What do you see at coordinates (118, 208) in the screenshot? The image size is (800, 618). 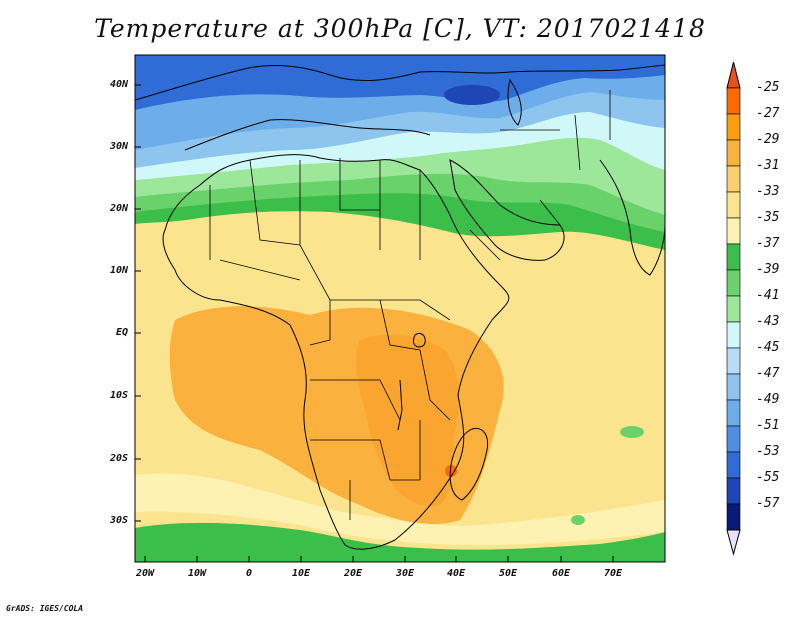 I see `lat-label: 20N` at bounding box center [118, 208].